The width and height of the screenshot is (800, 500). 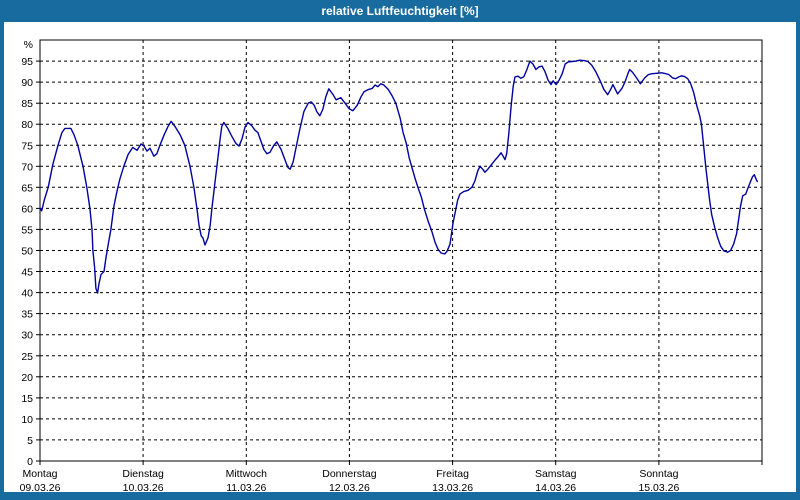 What do you see at coordinates (452, 474) in the screenshot?
I see `day-name-label: Freitag` at bounding box center [452, 474].